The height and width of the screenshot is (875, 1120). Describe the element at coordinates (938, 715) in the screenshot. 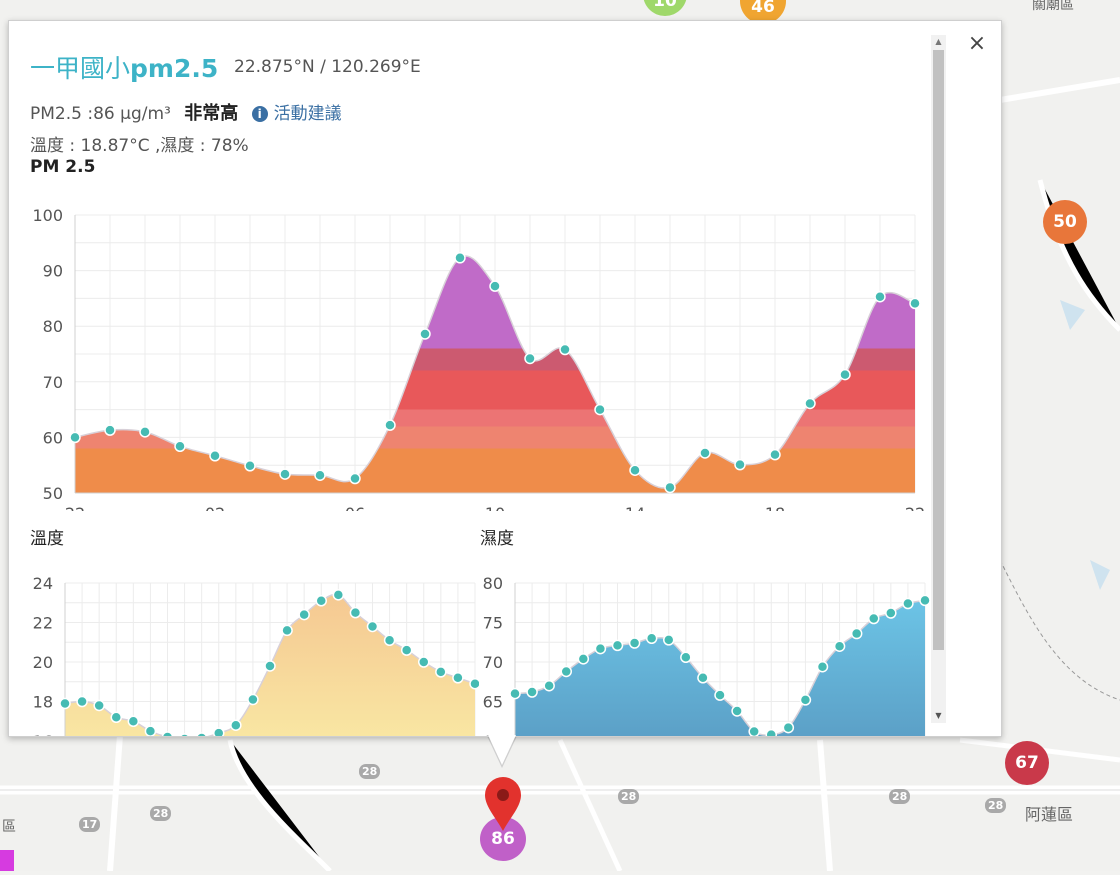

I see `scroll-down-arrow-icon: ▼` at that location.